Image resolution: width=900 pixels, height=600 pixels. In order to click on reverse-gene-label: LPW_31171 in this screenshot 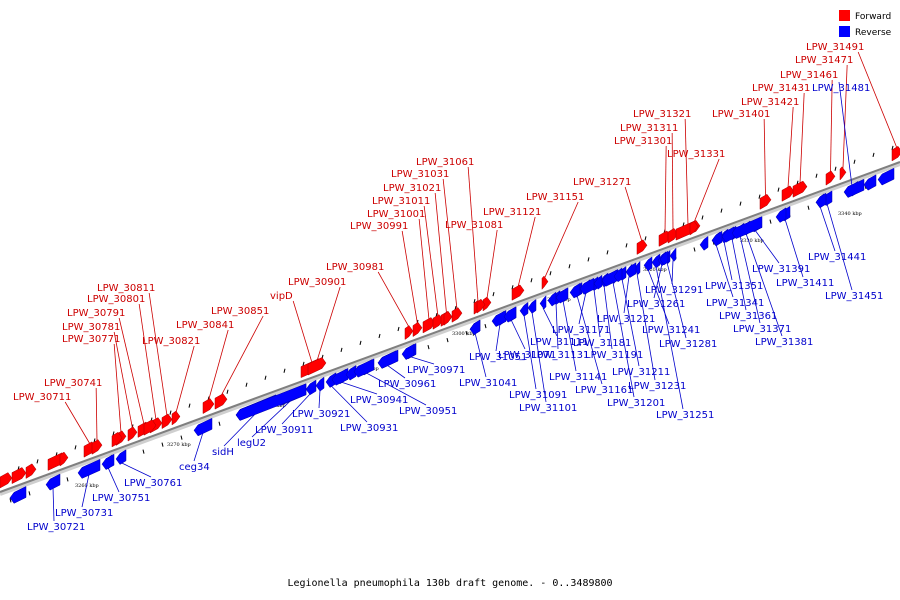, I will do `click(581, 330)`.